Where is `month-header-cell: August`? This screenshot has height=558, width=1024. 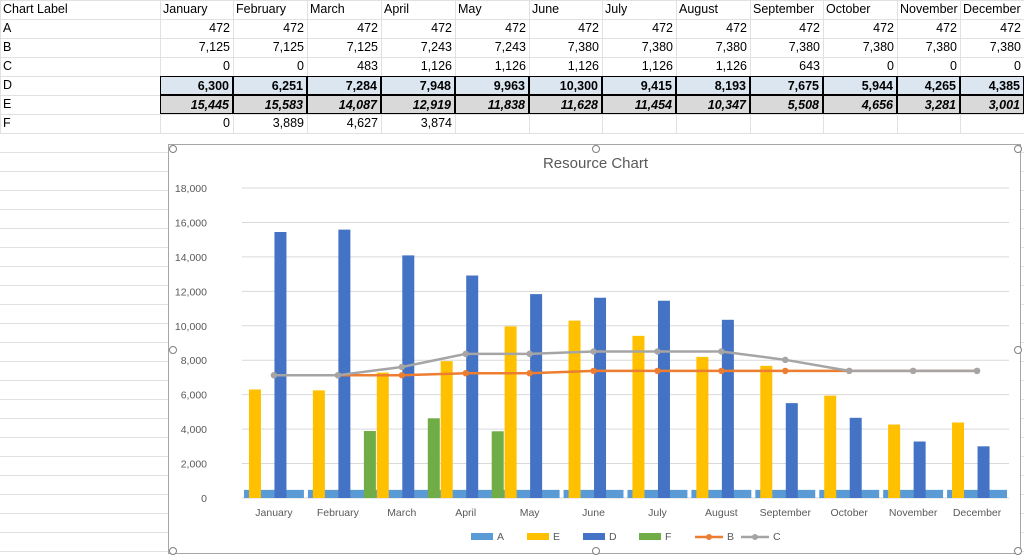
month-header-cell: August is located at coordinates (698, 9).